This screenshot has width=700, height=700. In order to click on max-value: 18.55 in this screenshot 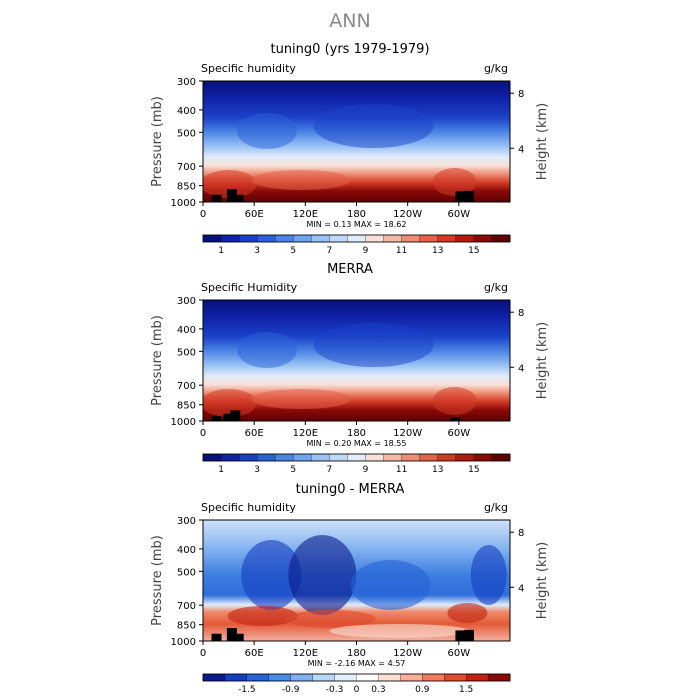, I will do `click(395, 443)`.